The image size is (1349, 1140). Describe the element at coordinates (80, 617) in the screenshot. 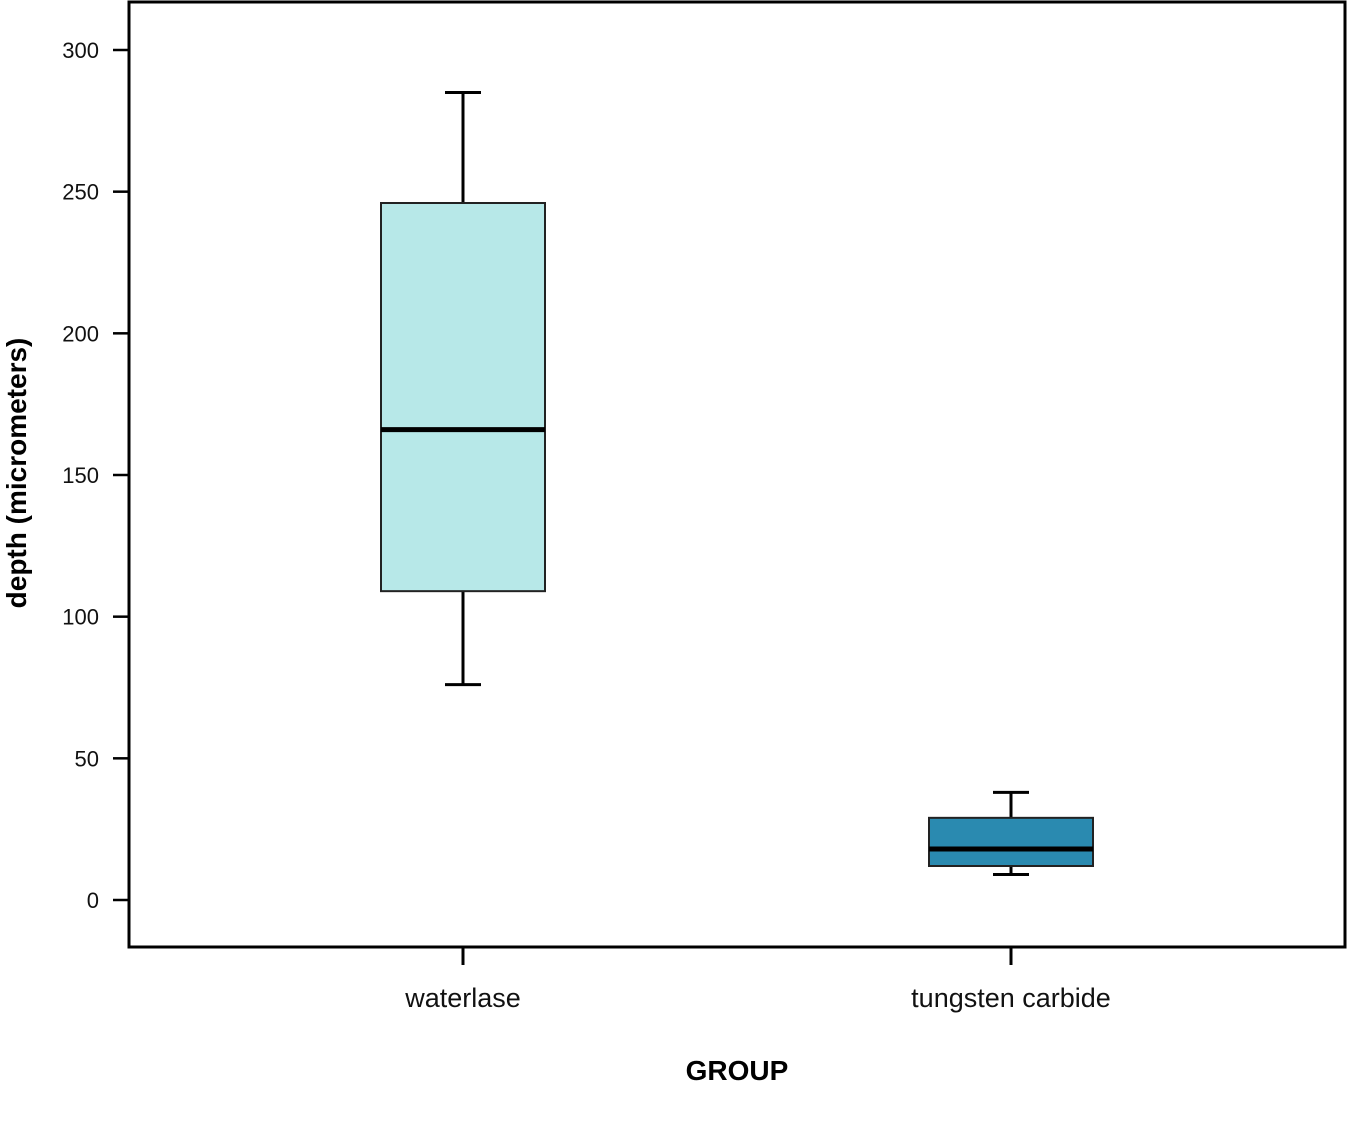

I see `y-tick-label: 100` at that location.